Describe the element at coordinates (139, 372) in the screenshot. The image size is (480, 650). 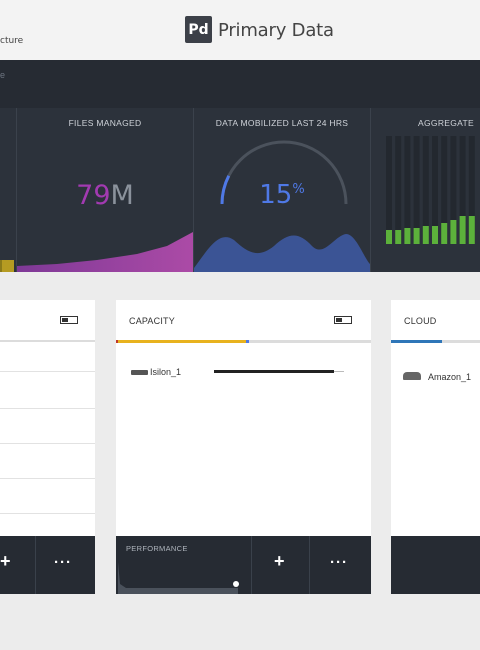
I see `storage-icon` at that location.